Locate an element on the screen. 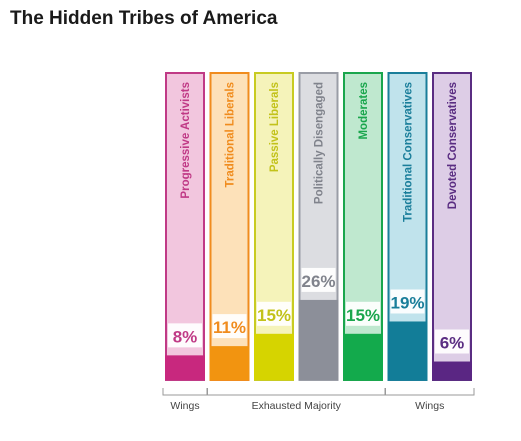 This screenshot has width=521, height=441. group-label-0: Wings is located at coordinates (184, 406).